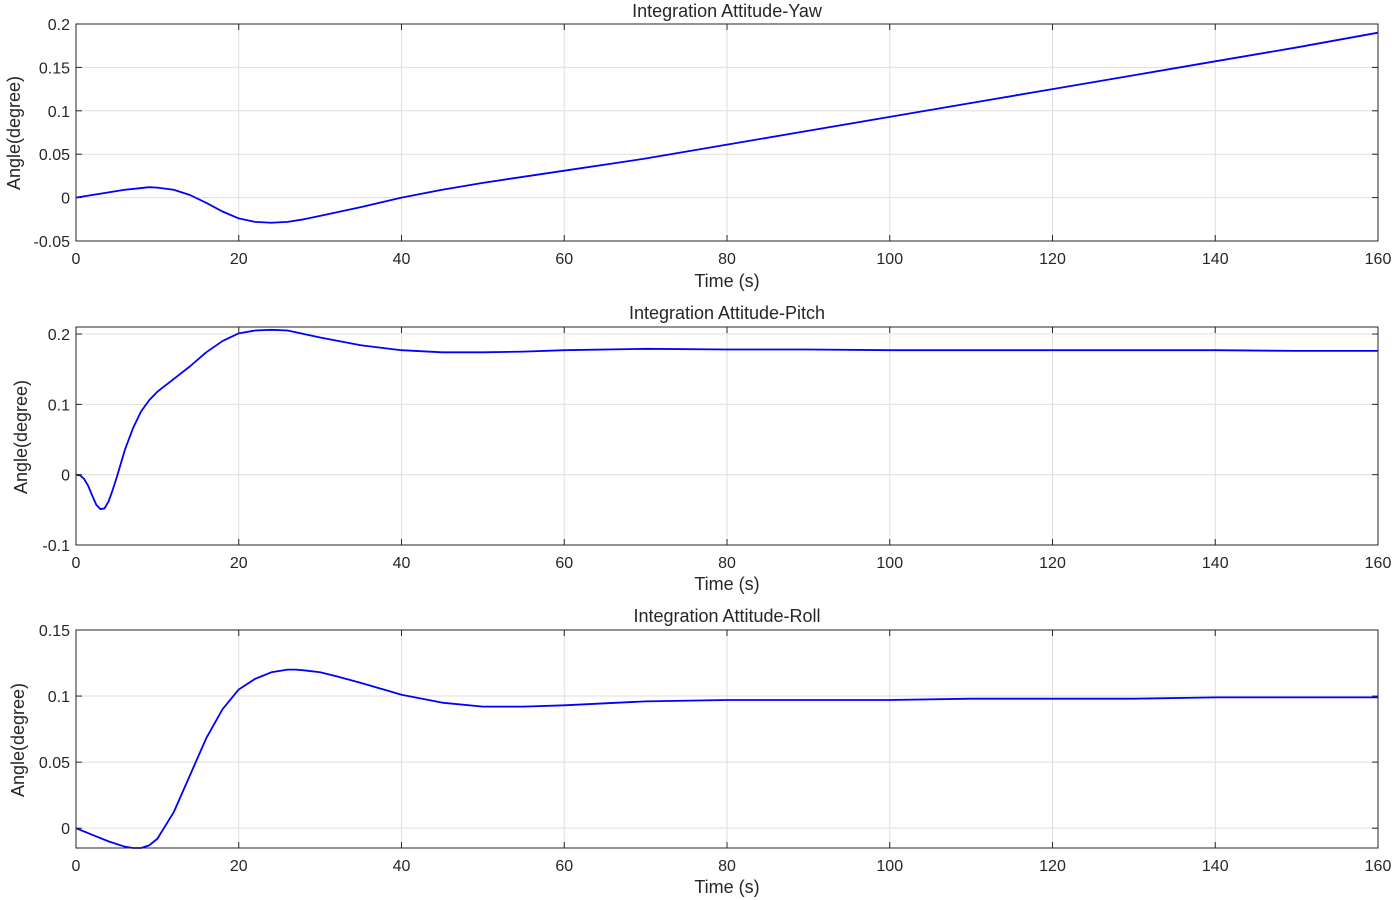 This screenshot has width=1395, height=900. Describe the element at coordinates (726, 616) in the screenshot. I see `subplot-title: Integration Attitude-Roll` at that location.